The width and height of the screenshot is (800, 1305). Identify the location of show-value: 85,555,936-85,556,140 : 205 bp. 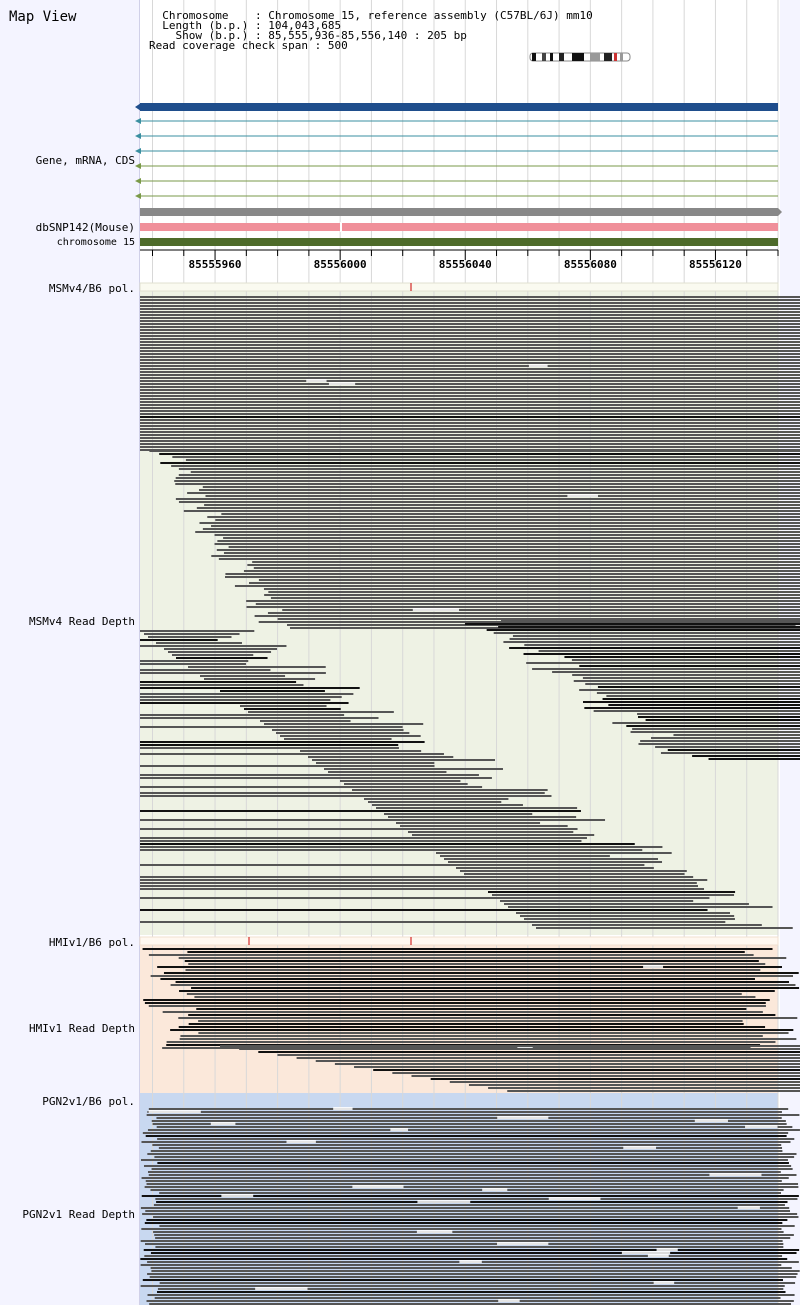
(367, 35).